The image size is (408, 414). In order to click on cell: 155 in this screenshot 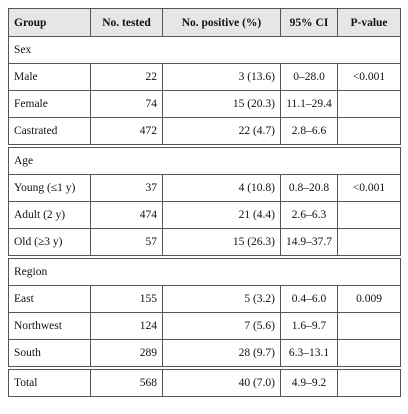, I will do `click(126, 299)`.